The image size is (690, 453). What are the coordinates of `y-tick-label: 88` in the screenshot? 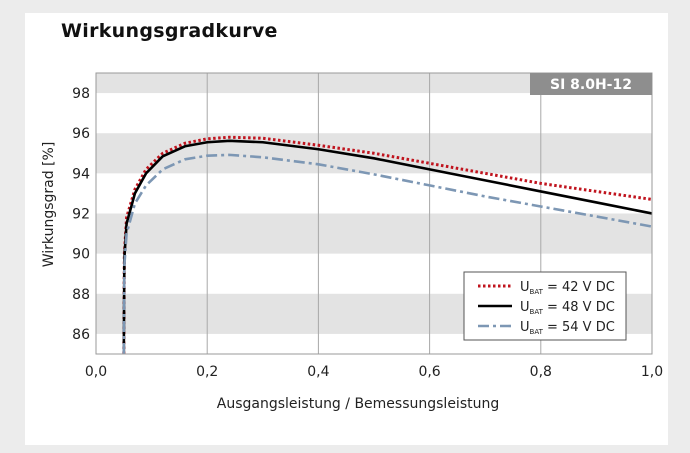 It's located at (81, 295).